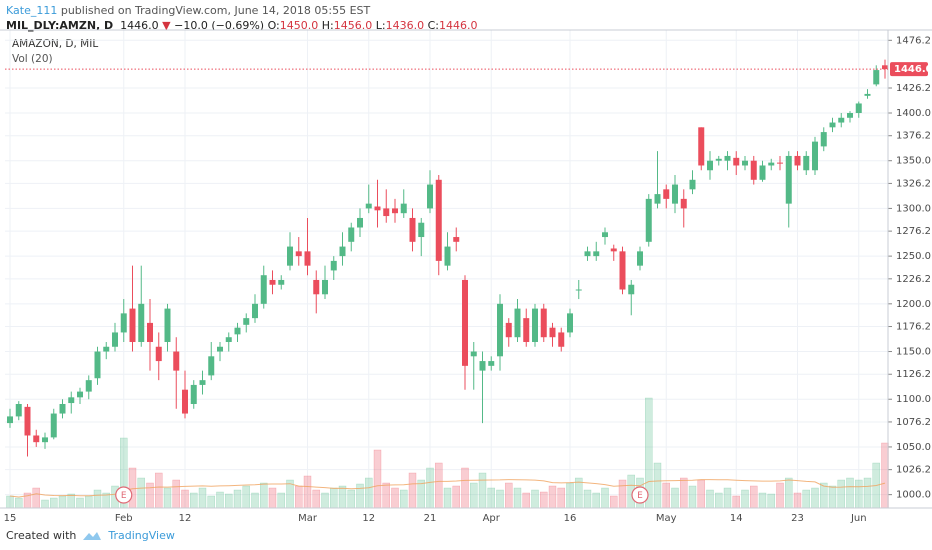  I want to click on last-price-label: 1446.0, so click(913, 69).